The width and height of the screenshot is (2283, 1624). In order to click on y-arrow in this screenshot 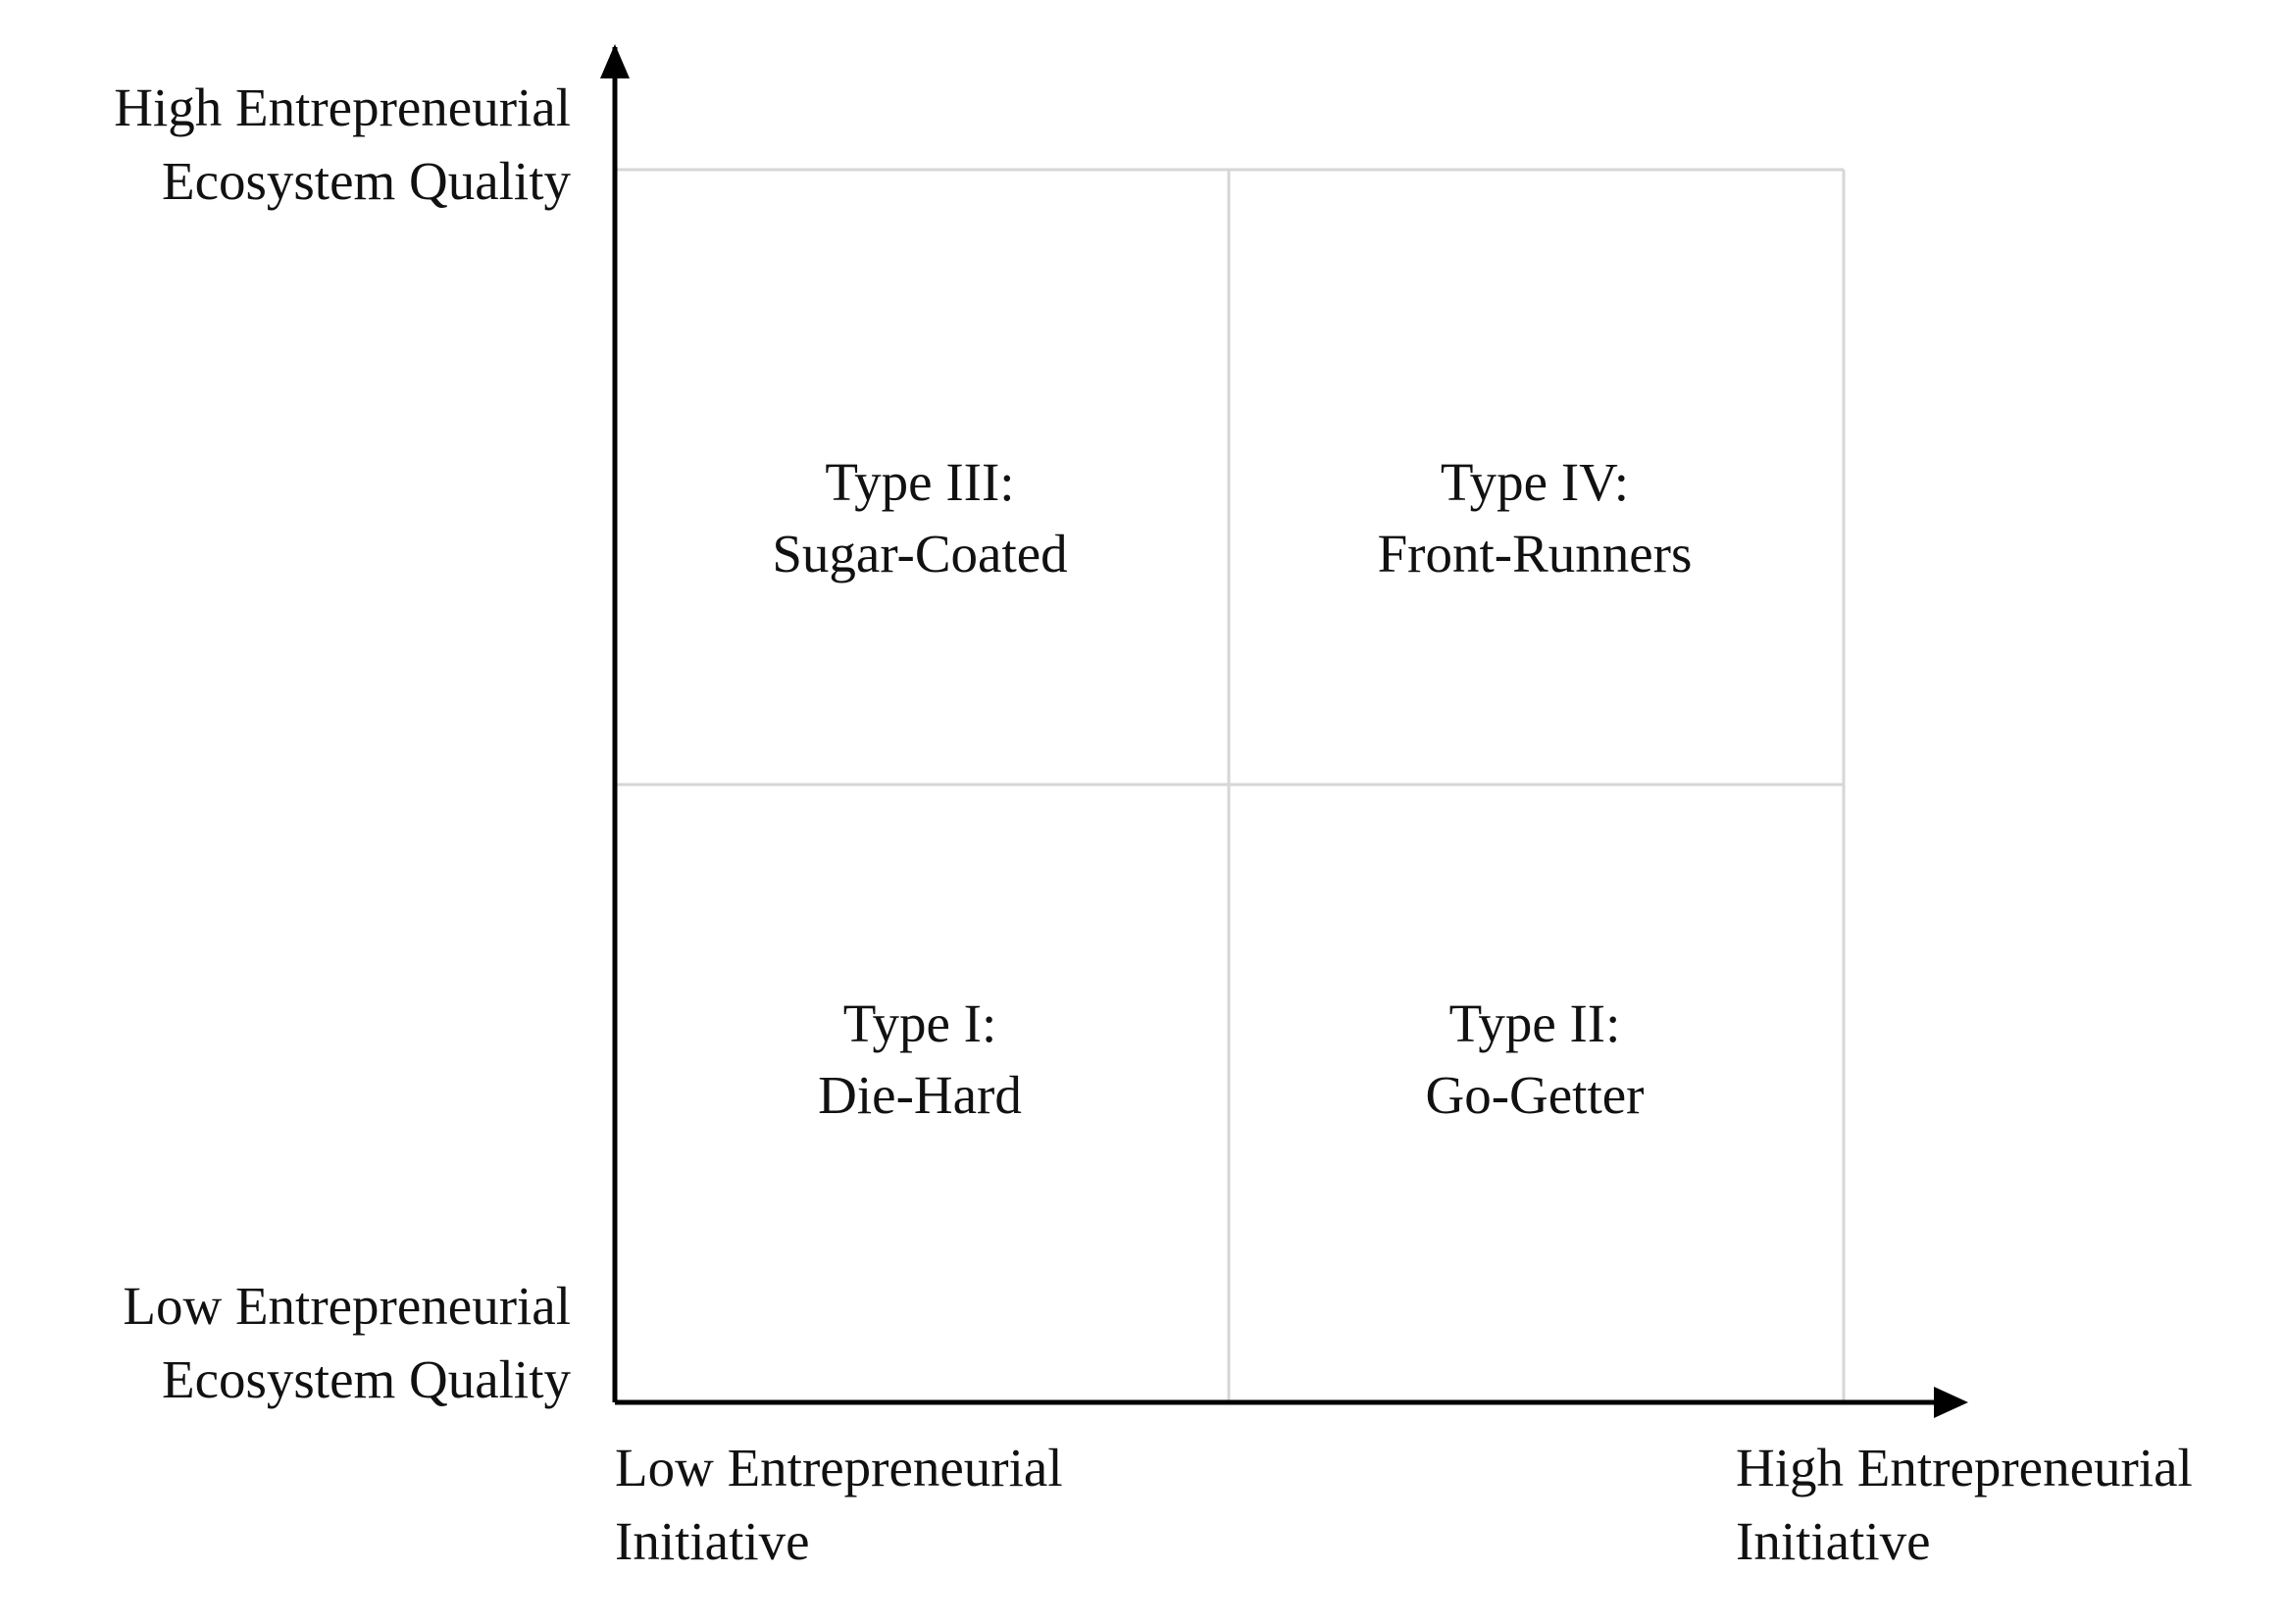, I will do `click(615, 61)`.